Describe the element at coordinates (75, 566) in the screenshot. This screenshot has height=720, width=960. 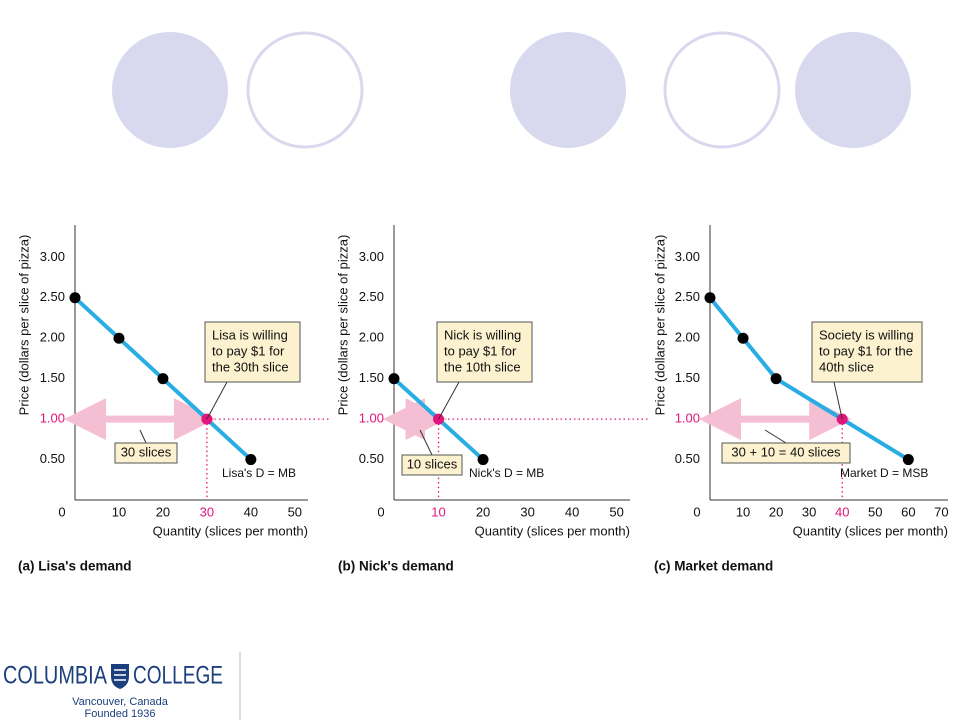
I see `panel-caption: (a) Lisa's demand` at that location.